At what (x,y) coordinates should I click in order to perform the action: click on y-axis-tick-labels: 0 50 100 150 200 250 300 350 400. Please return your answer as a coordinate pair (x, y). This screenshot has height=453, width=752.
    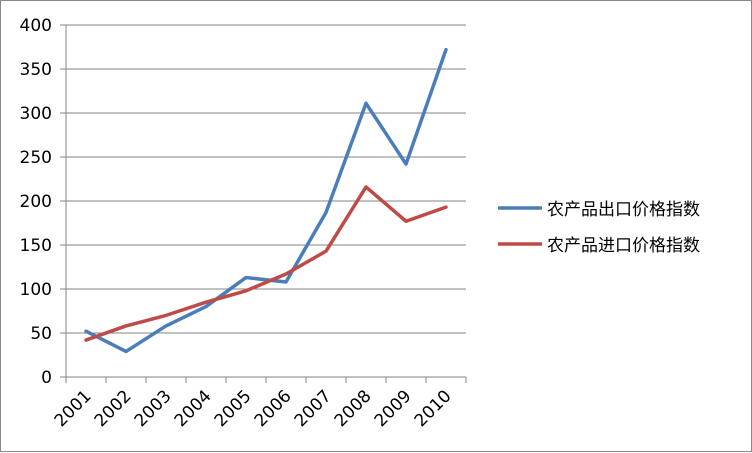
    Looking at the image, I should click on (36, 202).